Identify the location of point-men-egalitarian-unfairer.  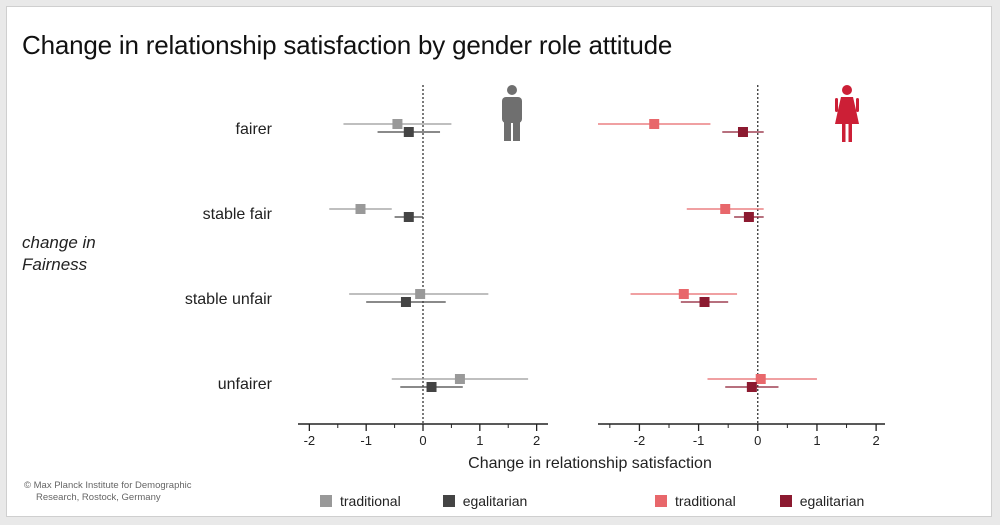
(431, 387).